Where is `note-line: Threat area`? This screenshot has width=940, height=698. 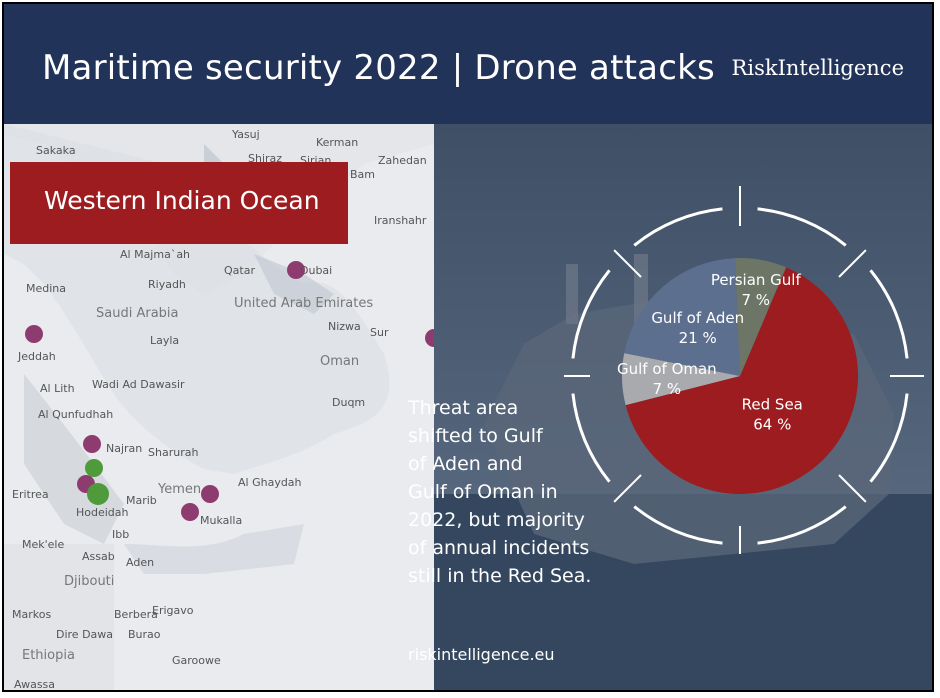
note-line: Threat area is located at coordinates (463, 408).